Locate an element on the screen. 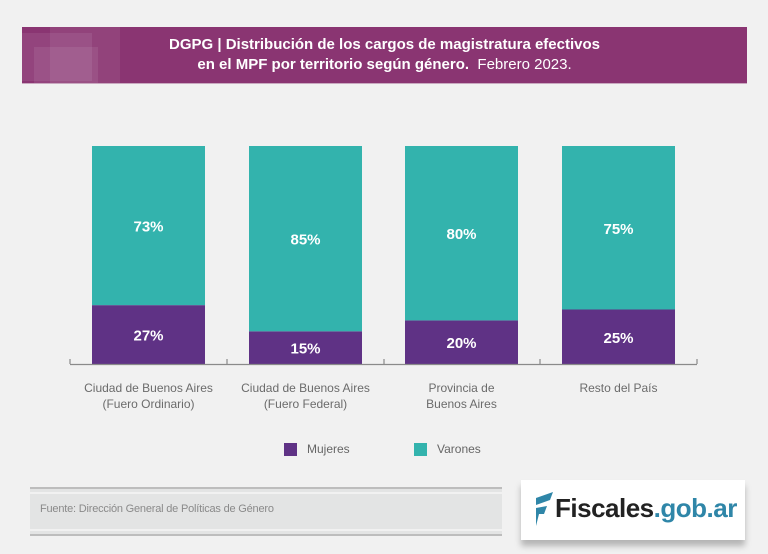 The image size is (768, 554). fiscales-f-icon is located at coordinates (544, 509).